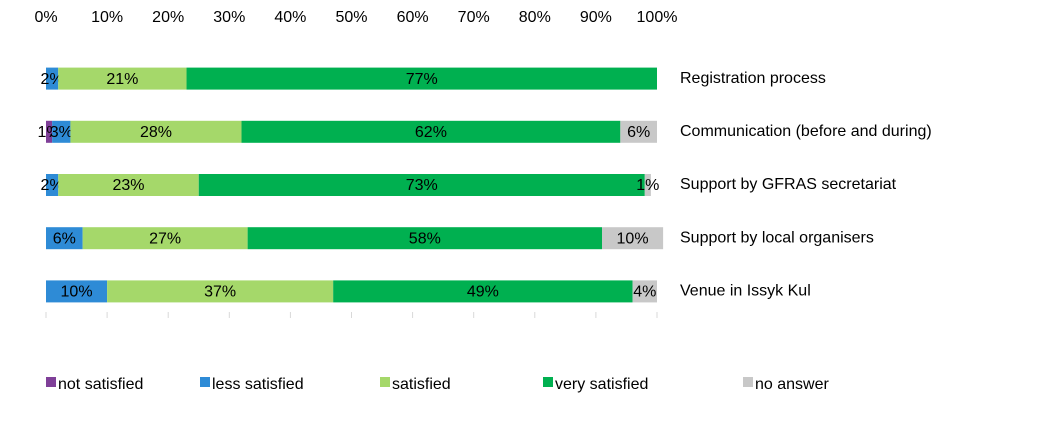 This screenshot has height=424, width=1048. I want to click on x-tick-label: 10%, so click(107, 17).